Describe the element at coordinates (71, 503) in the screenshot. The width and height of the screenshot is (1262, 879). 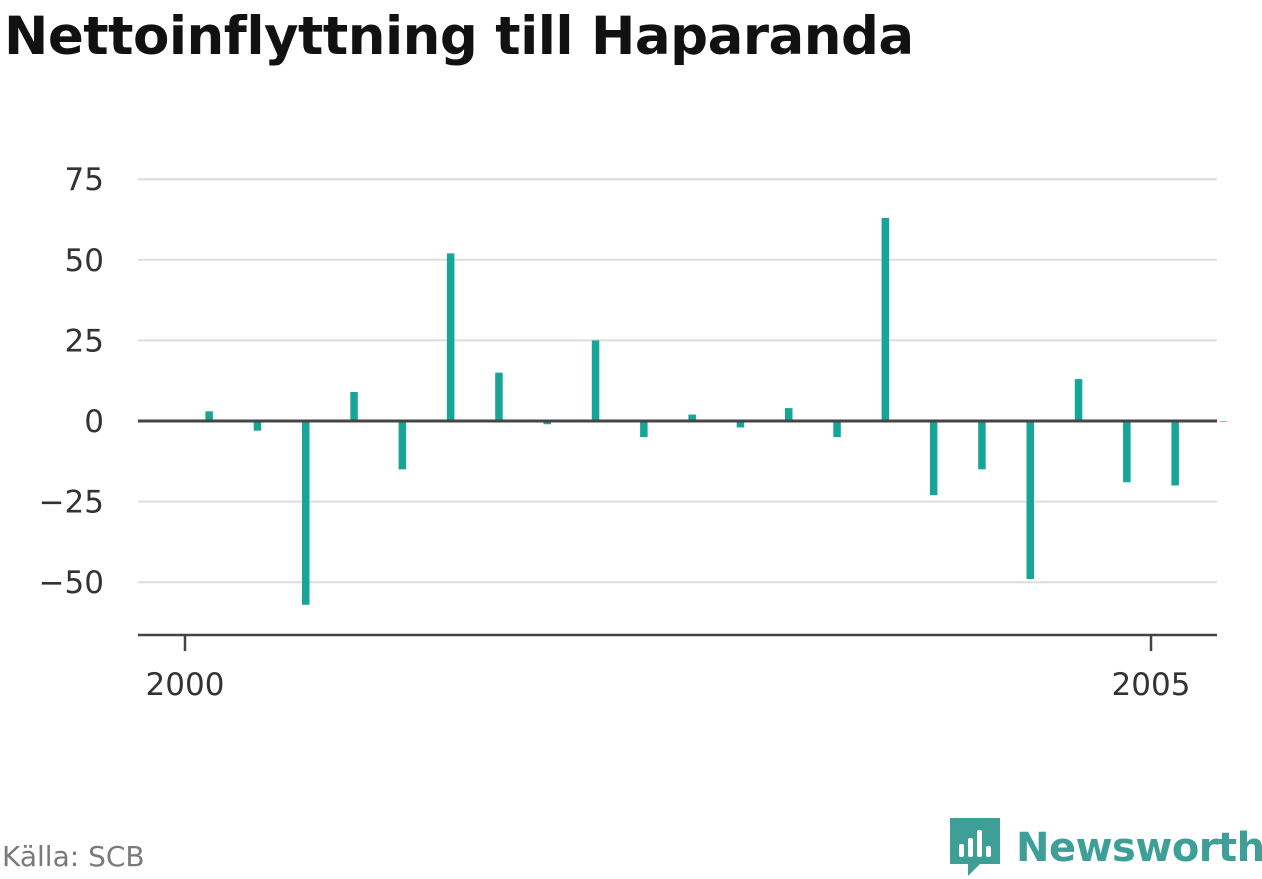
I see `y-tick-label: −25` at that location.